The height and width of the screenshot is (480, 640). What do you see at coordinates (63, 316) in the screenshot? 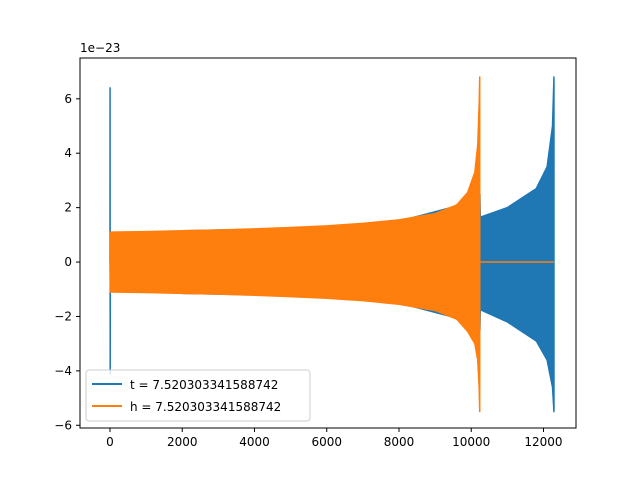
I see `y-tick-label: −2` at bounding box center [63, 316].